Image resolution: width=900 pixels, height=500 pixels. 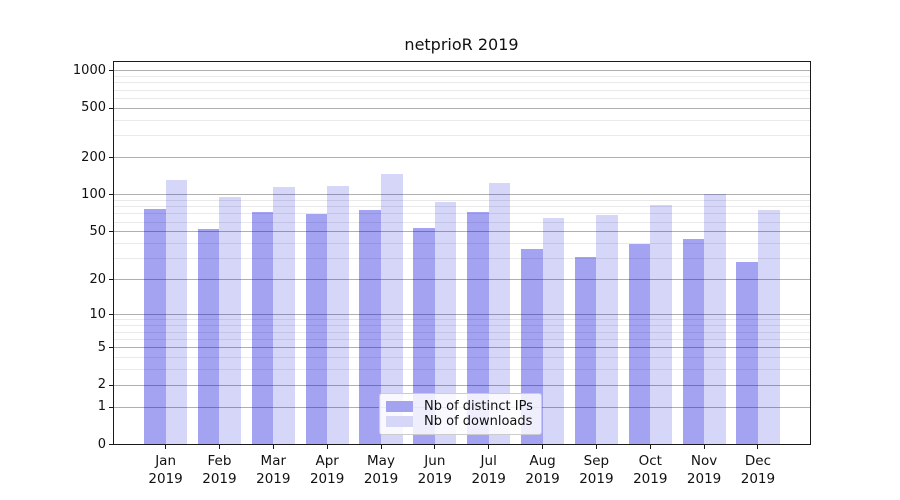 I want to click on legend: Nb of distinct IPs Nb of downloads, so click(x=460, y=414).